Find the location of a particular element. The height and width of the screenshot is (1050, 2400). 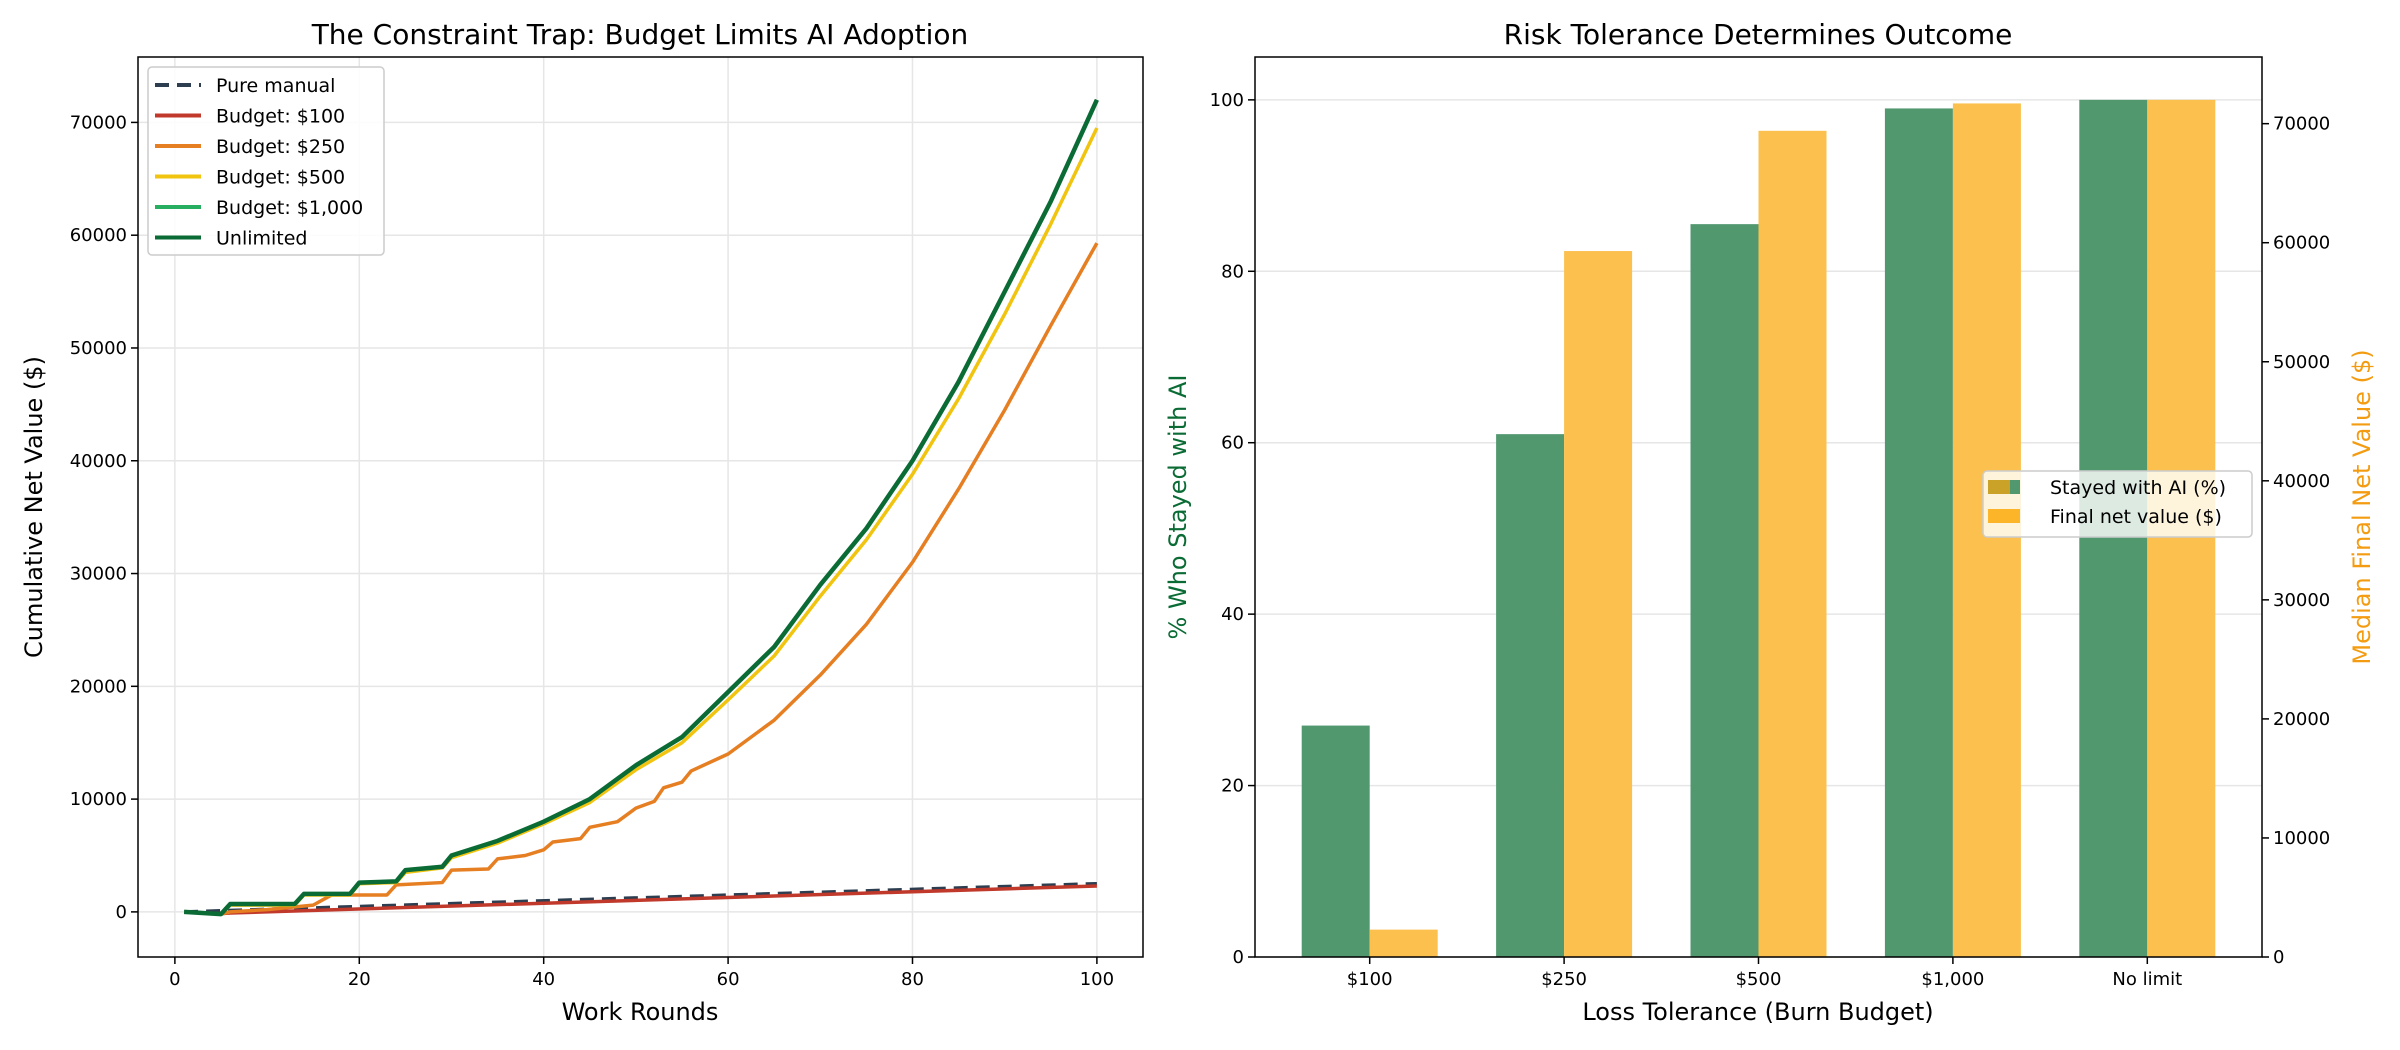

y-tick-label: 10000 is located at coordinates (98, 799).